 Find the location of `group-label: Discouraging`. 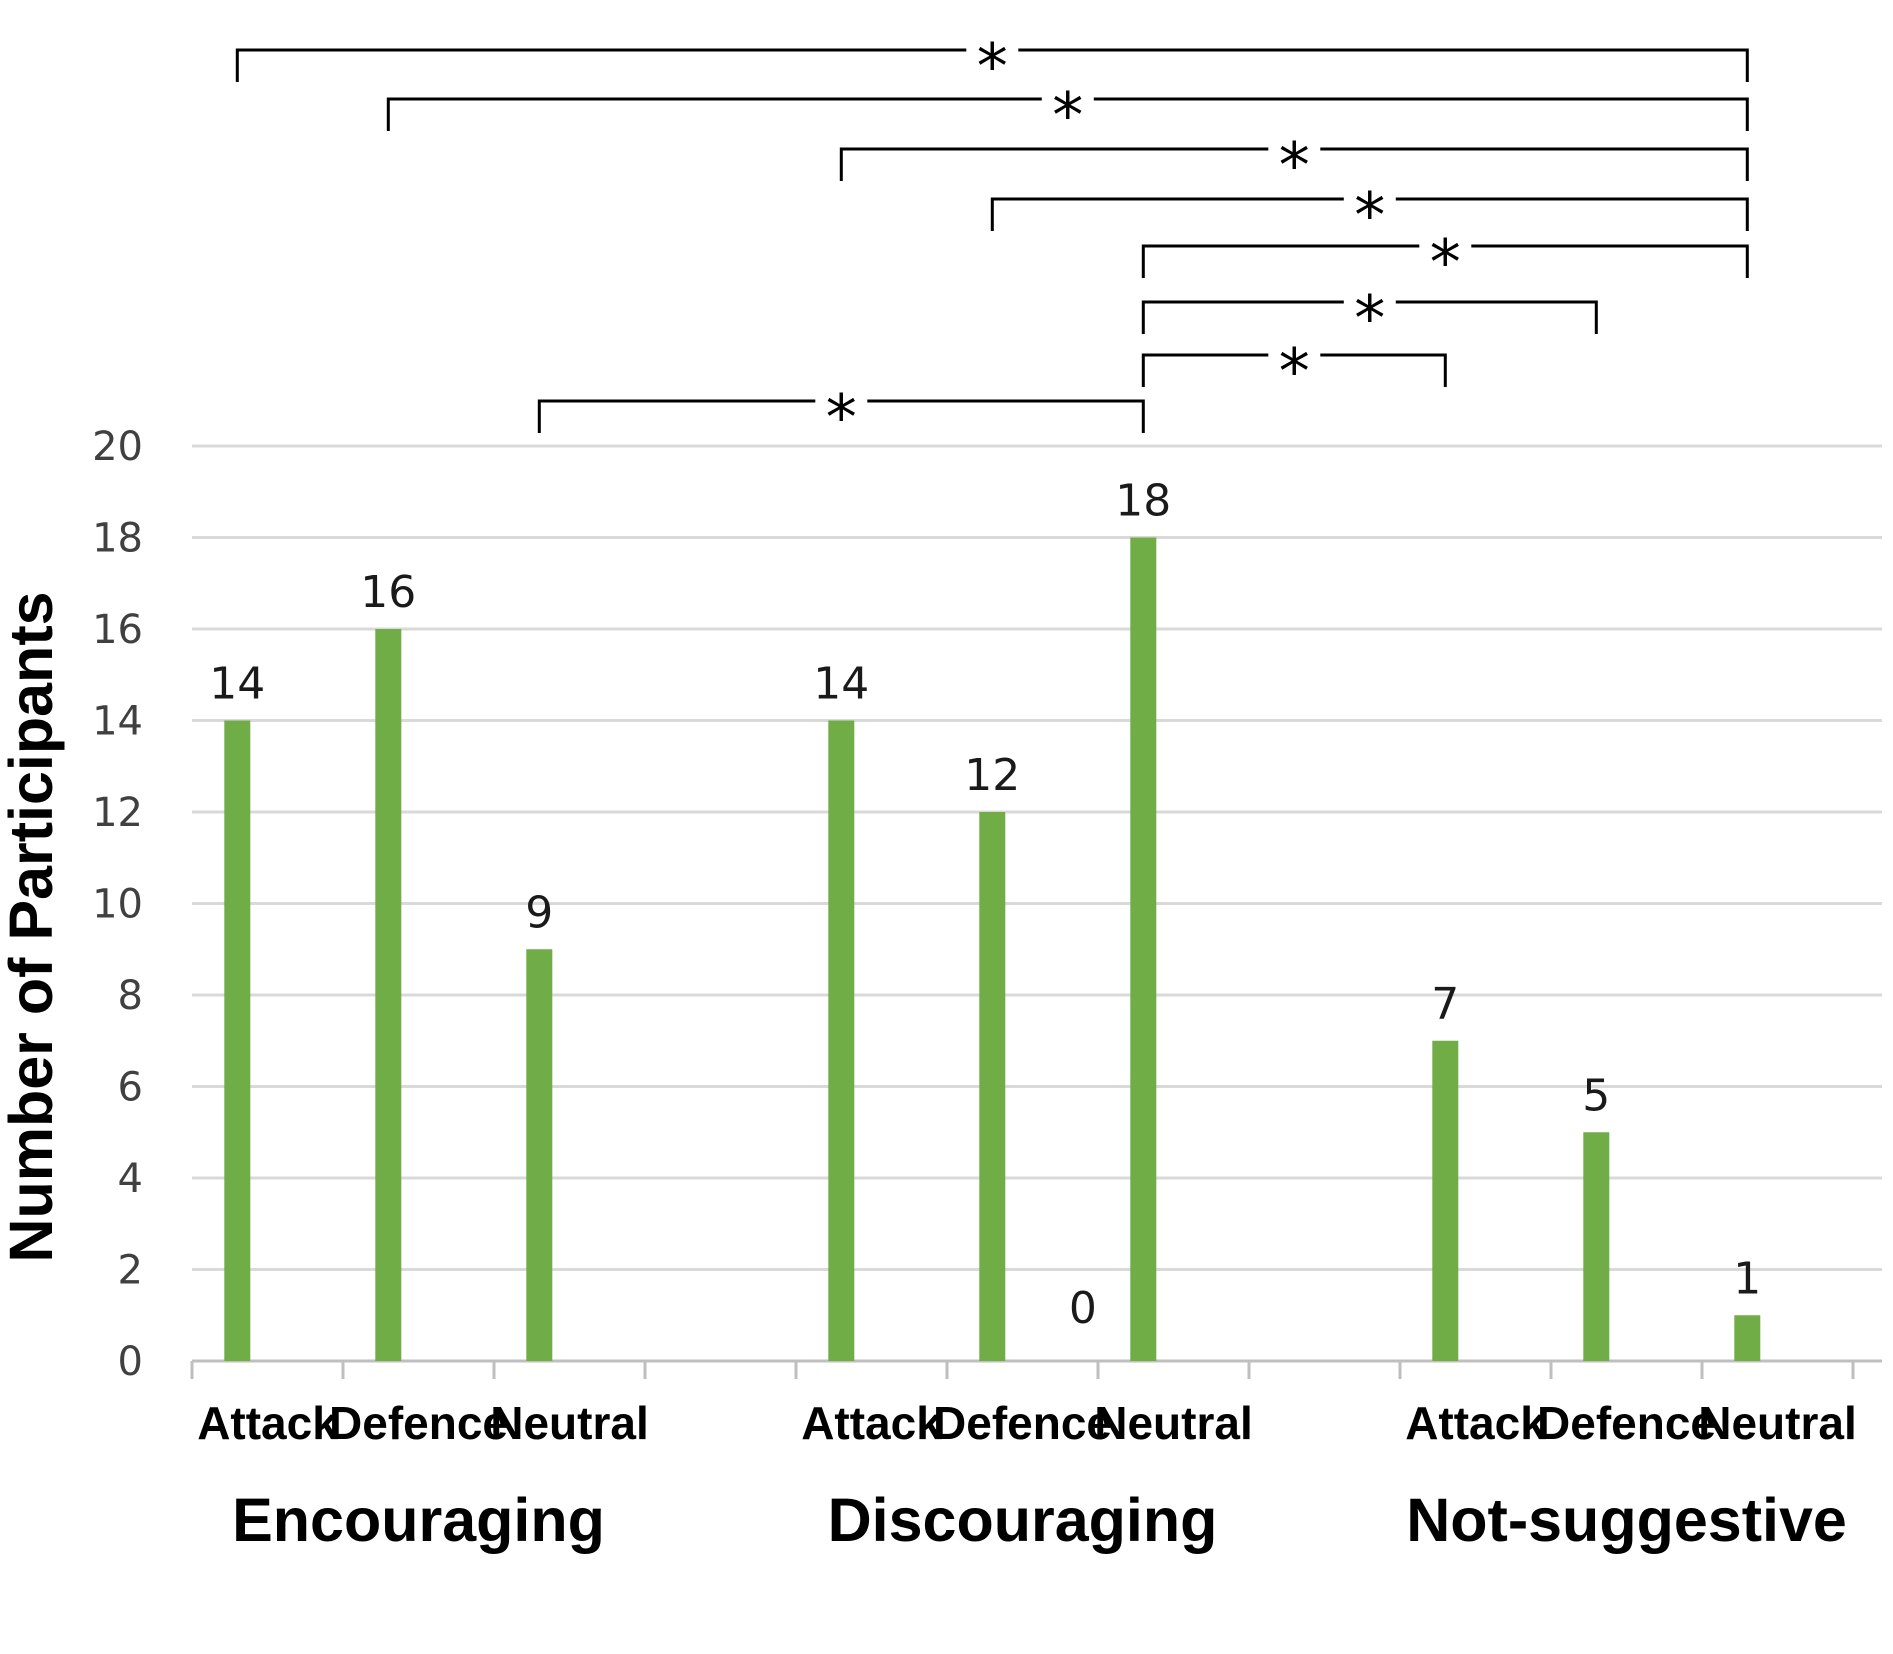

group-label: Discouraging is located at coordinates (1023, 1520).